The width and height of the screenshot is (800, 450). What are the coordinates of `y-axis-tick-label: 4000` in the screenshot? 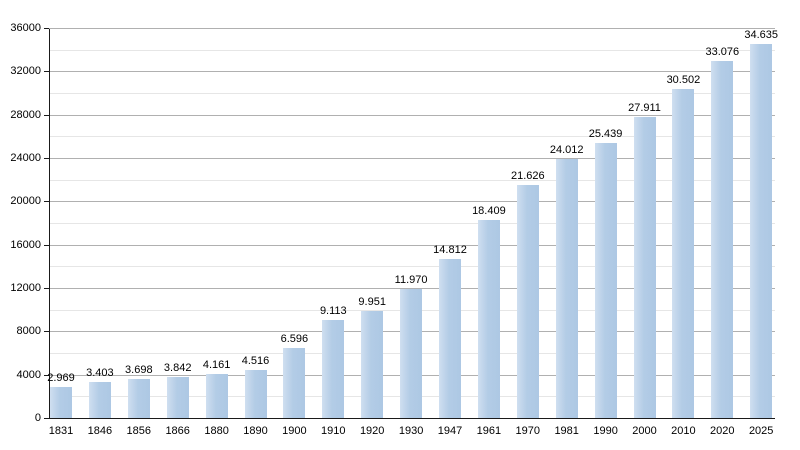 It's located at (28, 374).